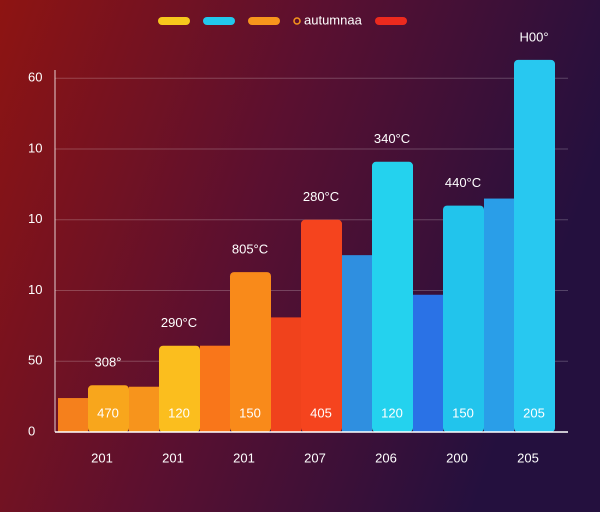  I want to click on inner-label: 405, so click(321, 412).